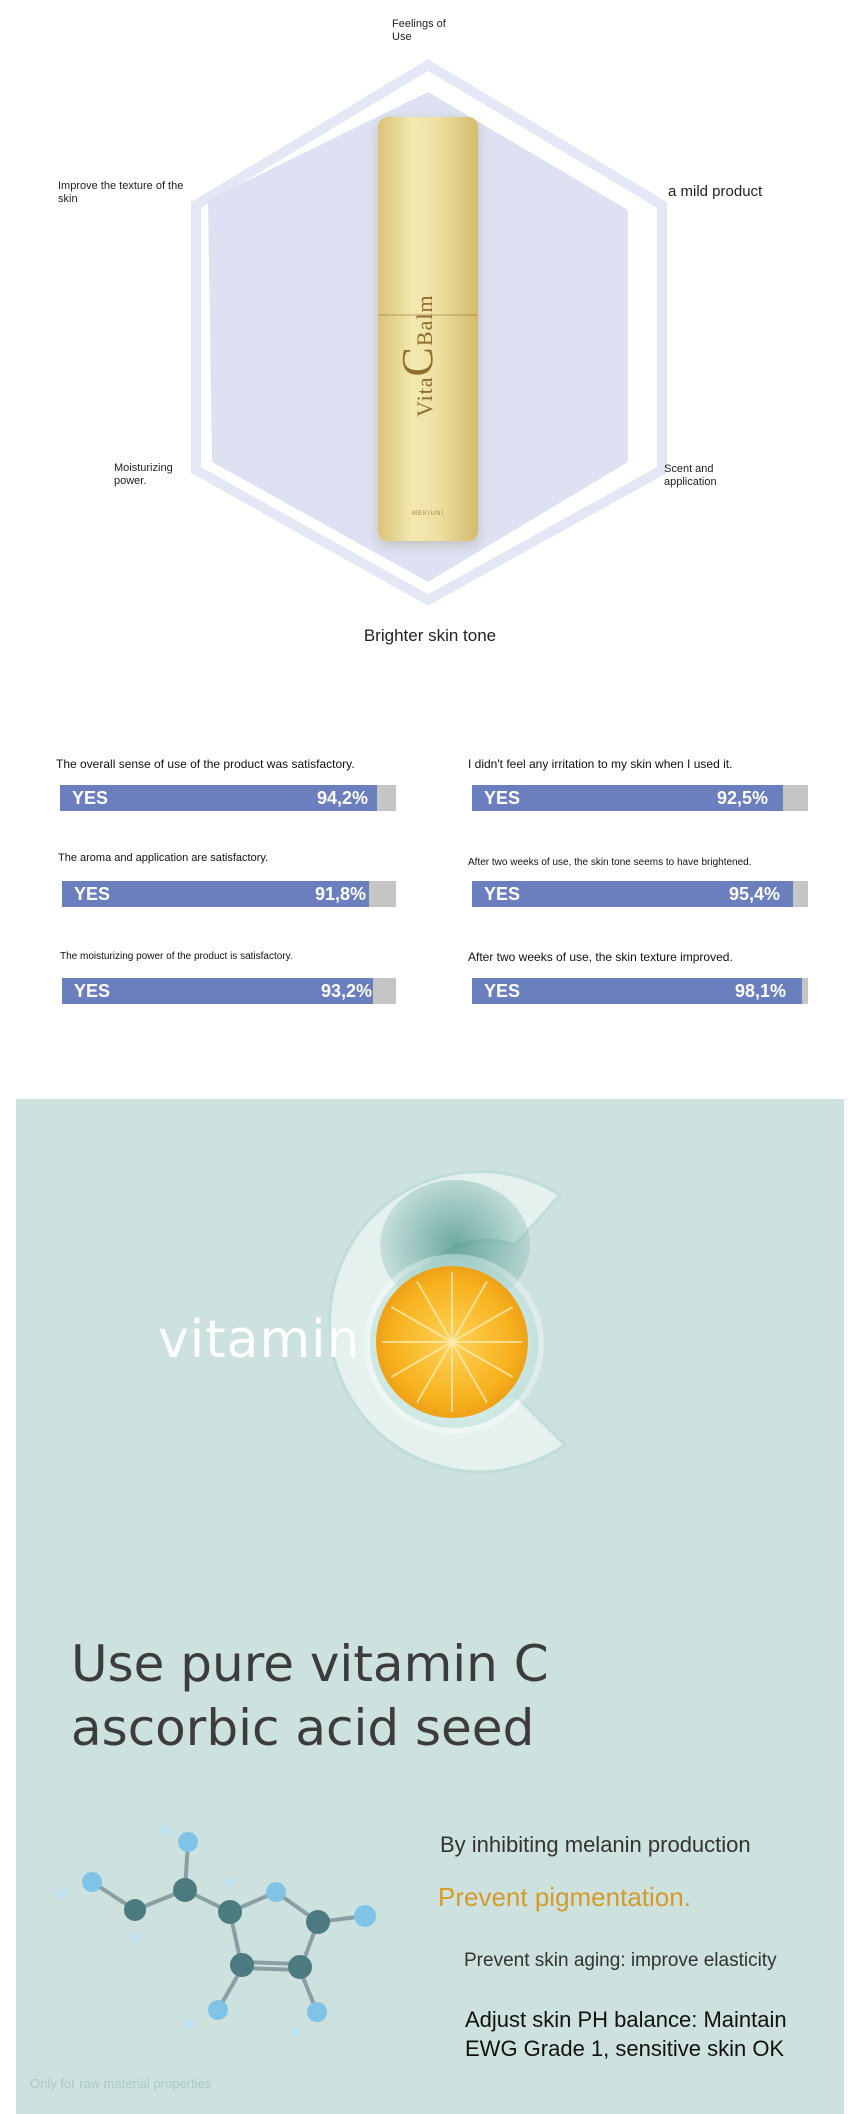 The image size is (860, 2114). Describe the element at coordinates (346, 991) in the screenshot. I see `survey-percent-5: 93,2%` at that location.